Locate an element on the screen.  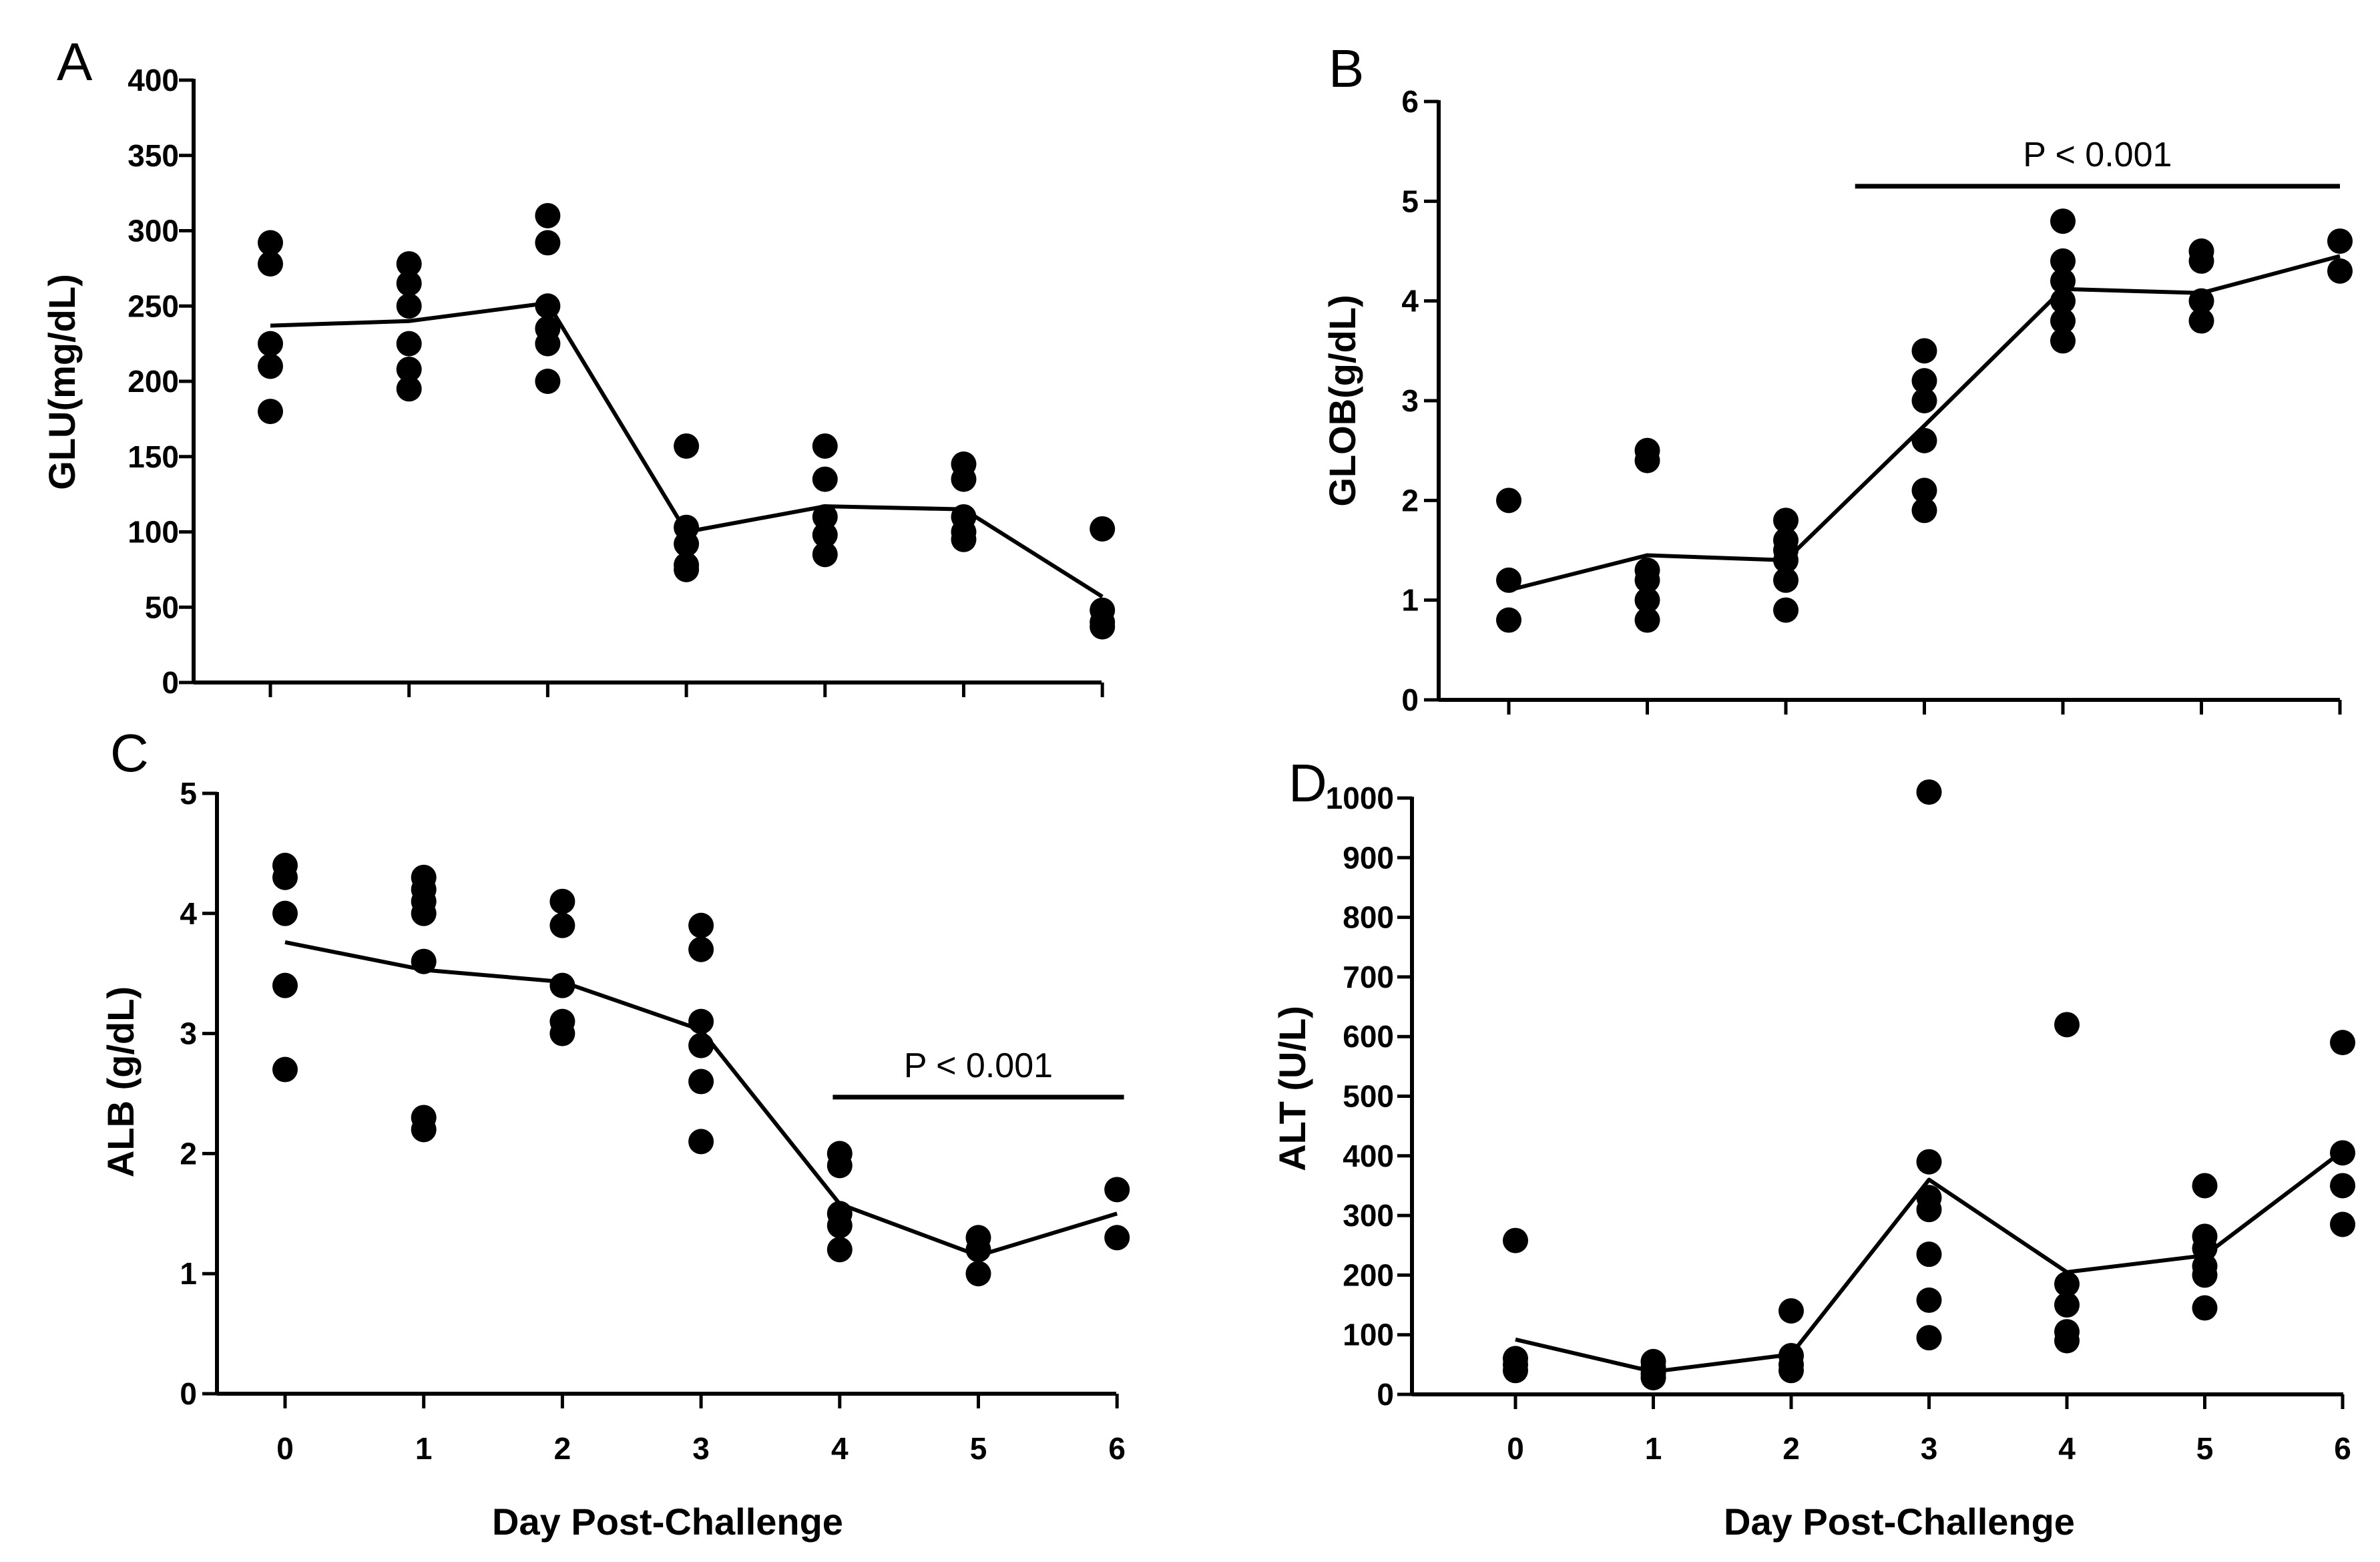
y-tick-label: 900 is located at coordinates (1368, 857).